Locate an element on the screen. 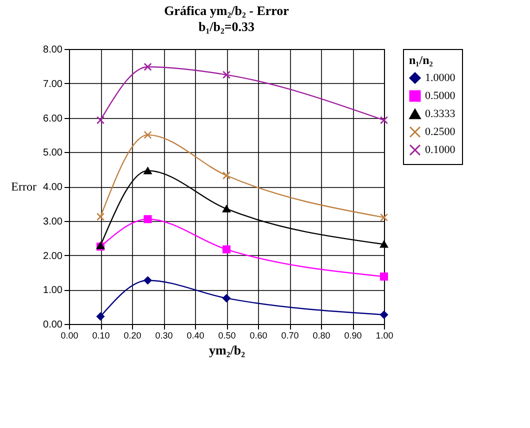  x-tick-label: 0.20 is located at coordinates (133, 335).